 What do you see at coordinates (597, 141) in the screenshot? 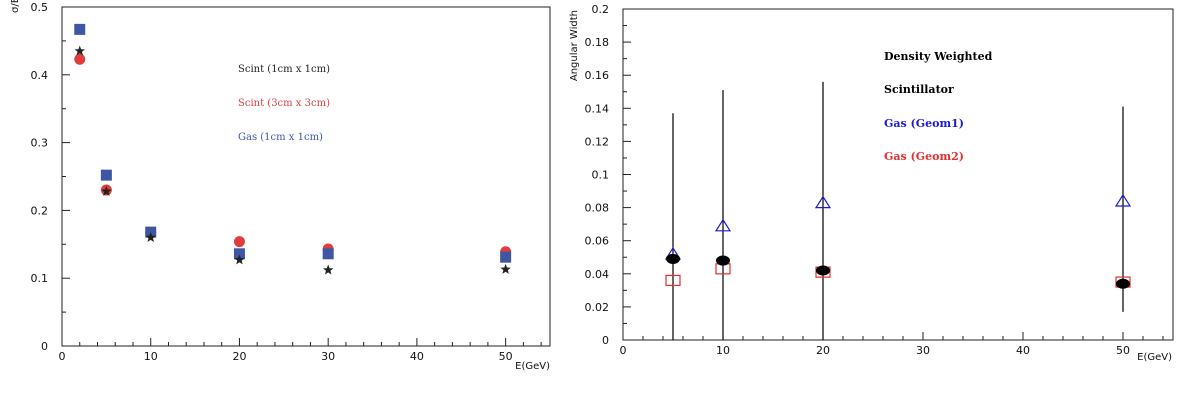
I see `y-tick-label: 0.12` at bounding box center [597, 141].